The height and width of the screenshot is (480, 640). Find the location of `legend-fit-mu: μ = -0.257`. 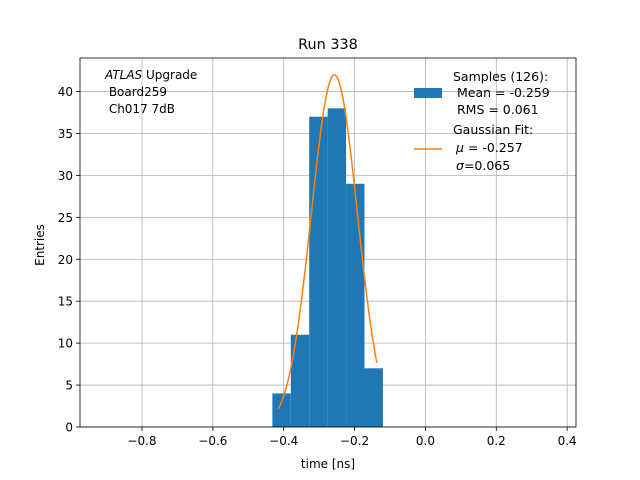

legend-fit-mu: μ = -0.257 is located at coordinates (489, 147).